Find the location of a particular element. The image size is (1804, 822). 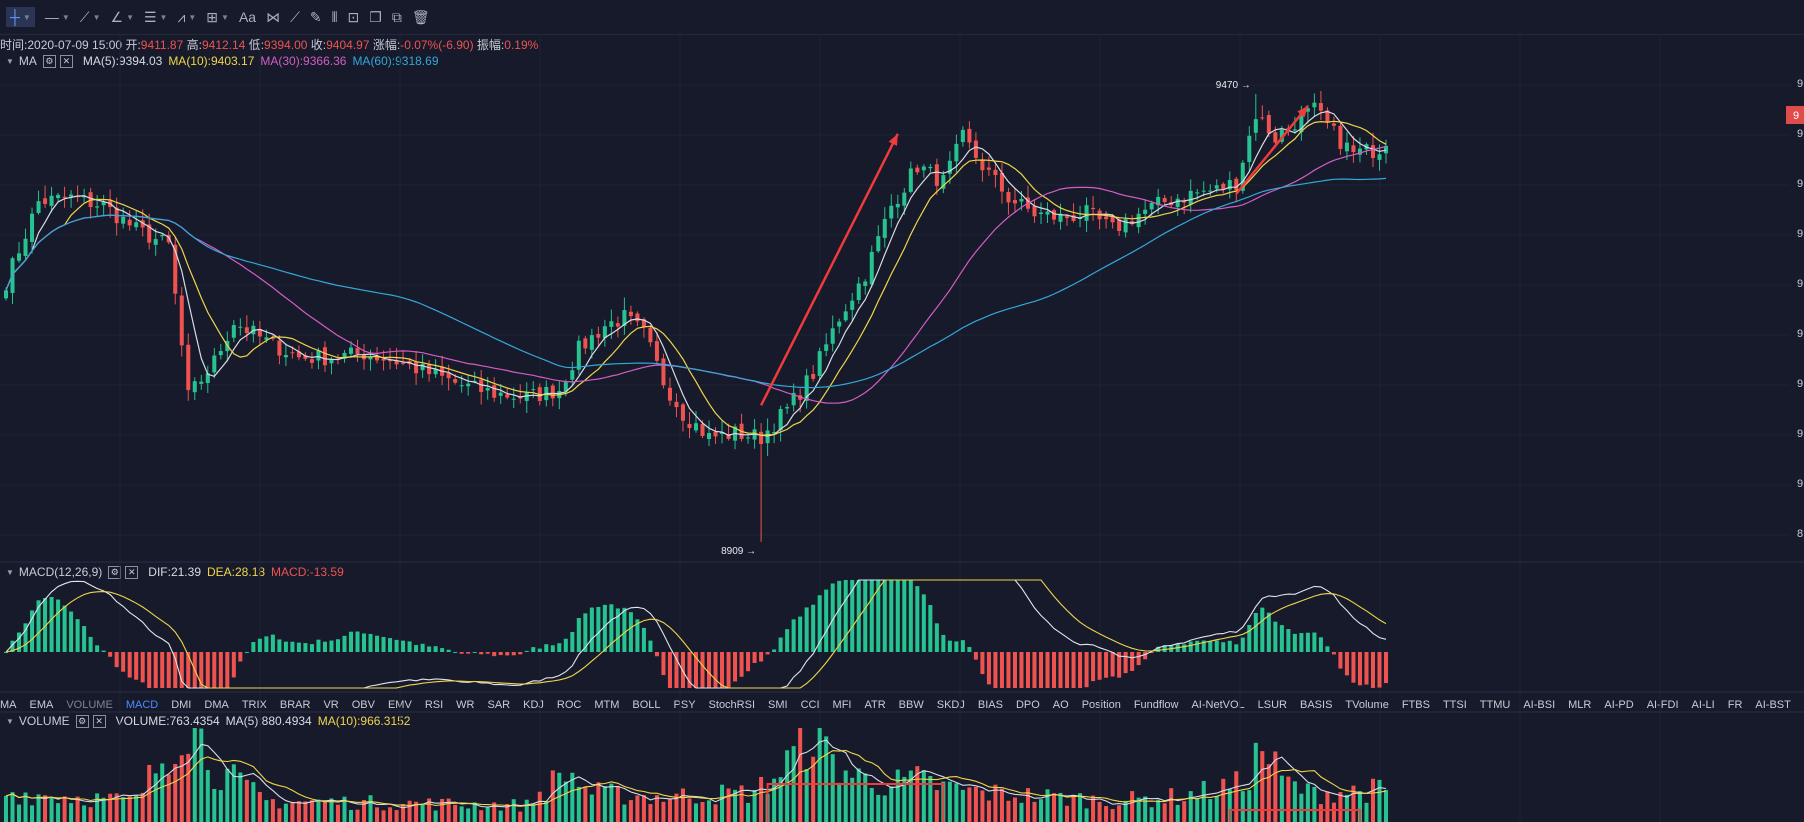

trend-line-icon: ⟋ ▼ is located at coordinates (90, 16).